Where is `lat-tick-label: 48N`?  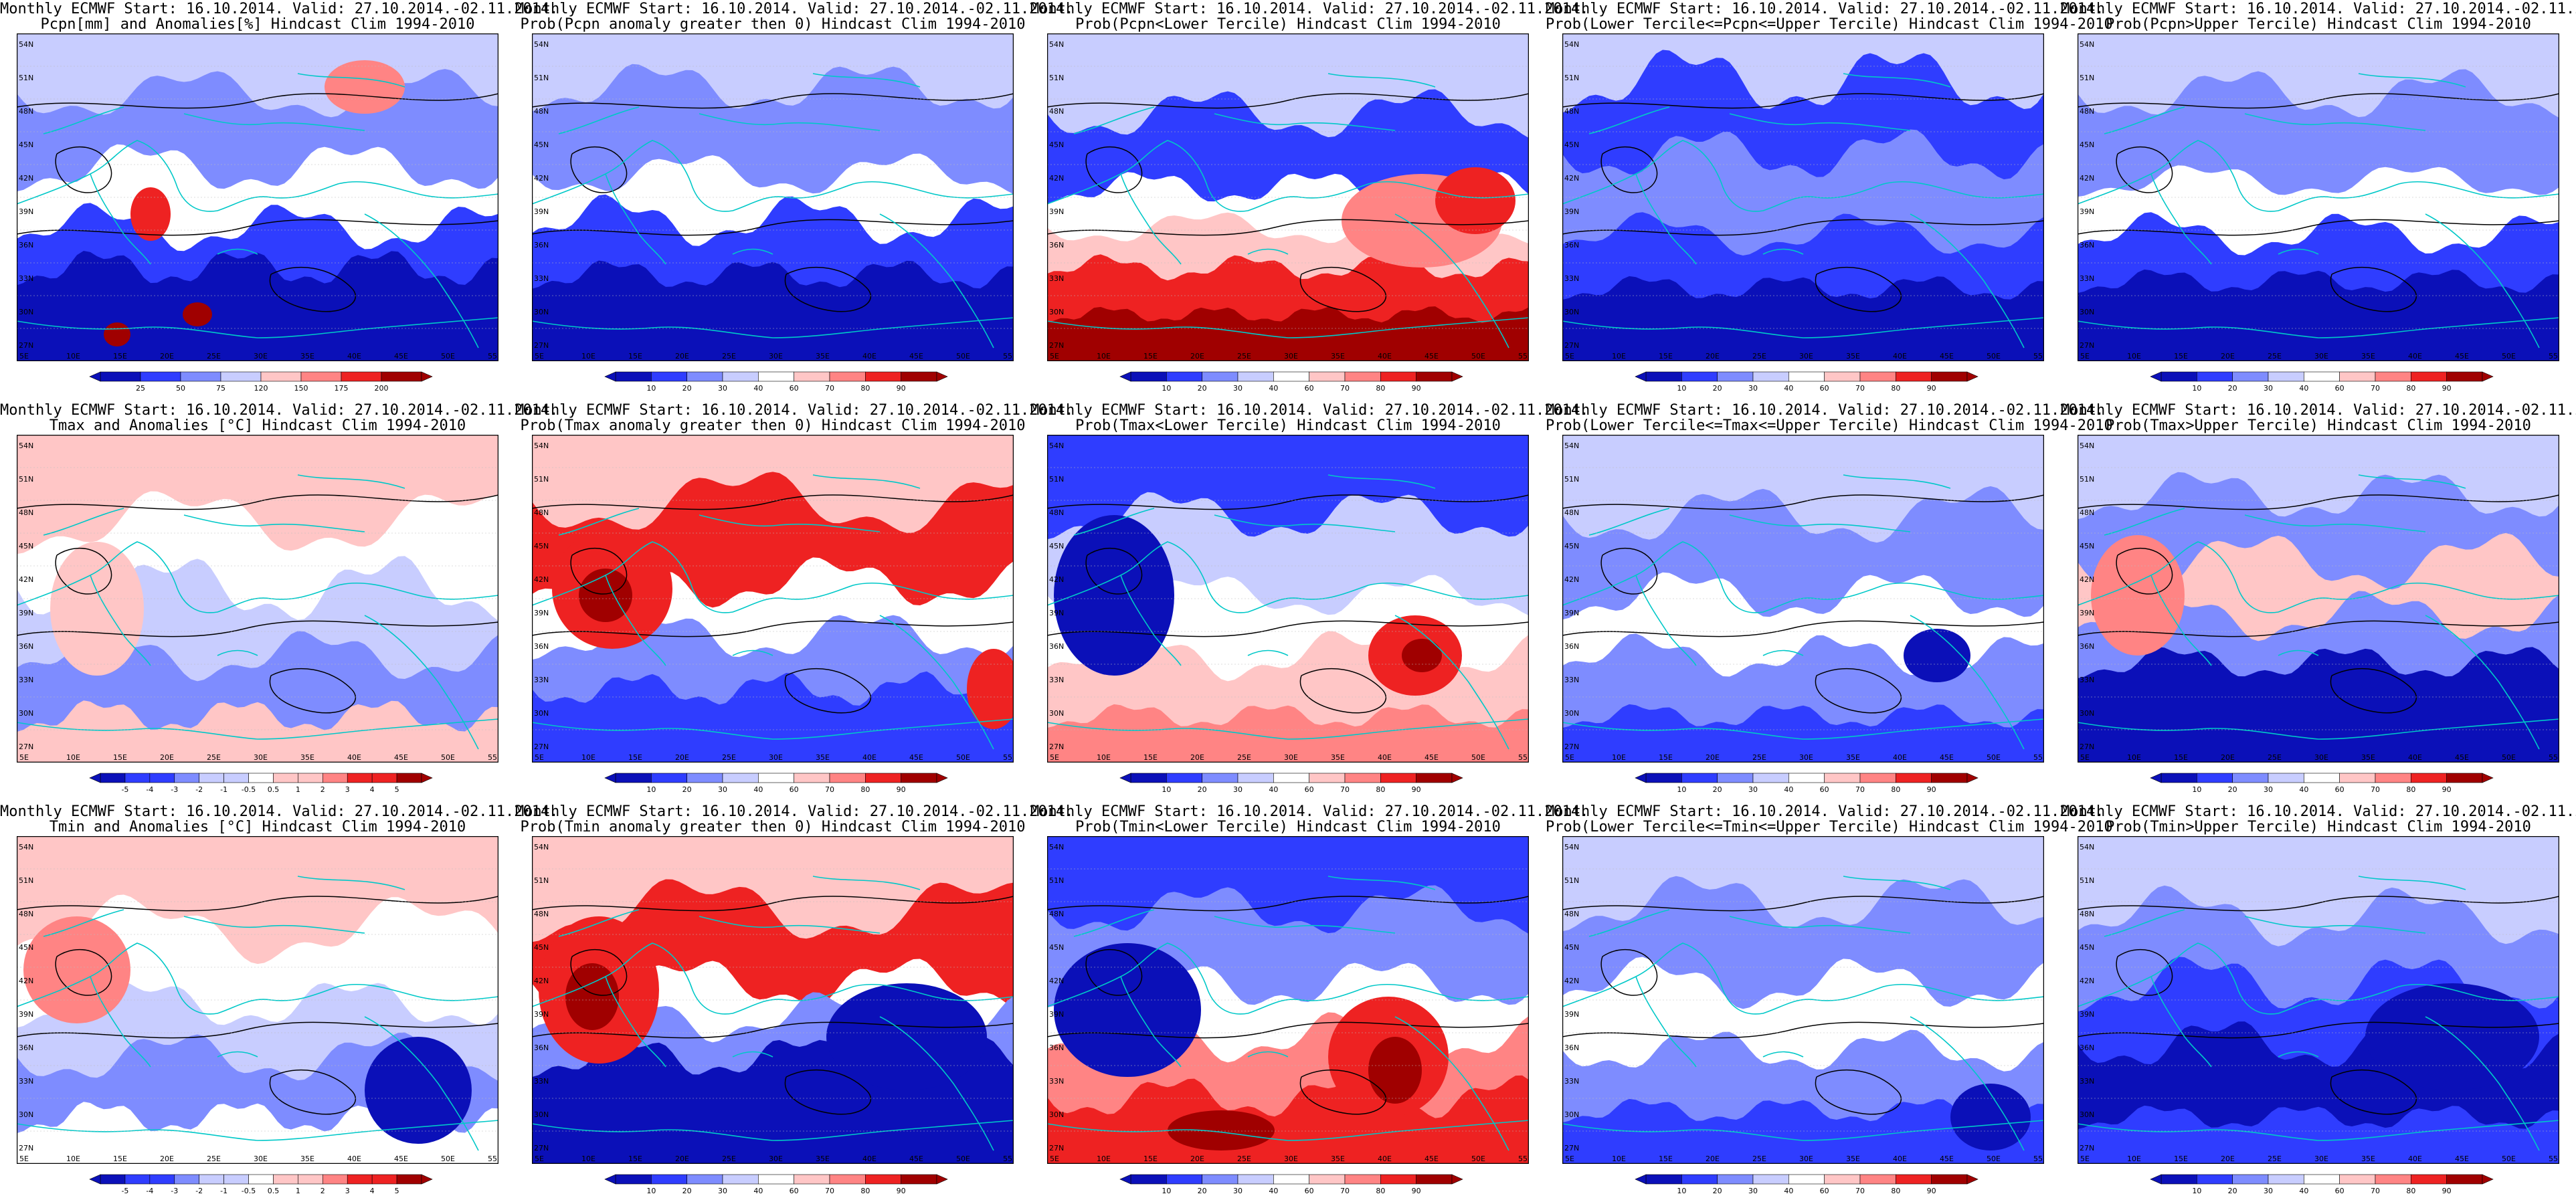 lat-tick-label: 48N is located at coordinates (541, 512).